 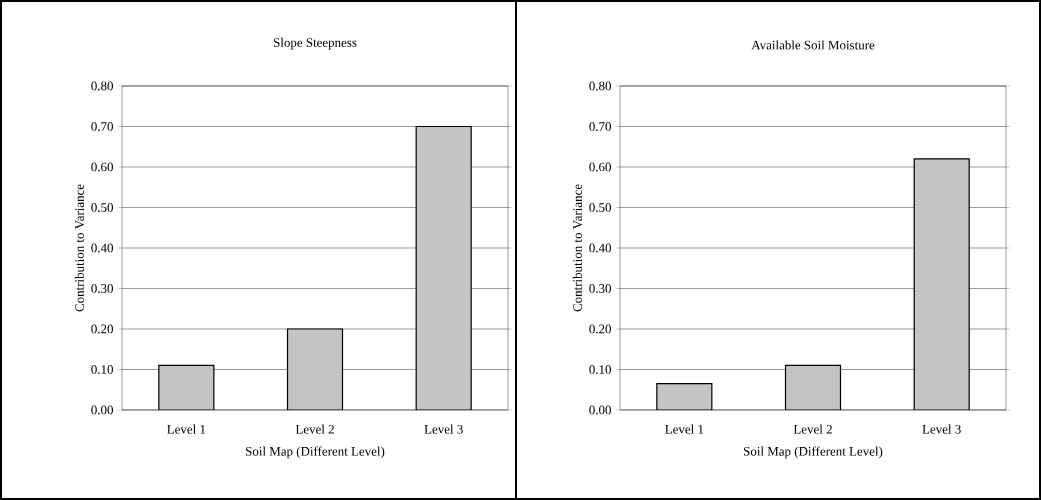 What do you see at coordinates (813, 45) in the screenshot?
I see `chart-title: Available Soil Moisture` at bounding box center [813, 45].